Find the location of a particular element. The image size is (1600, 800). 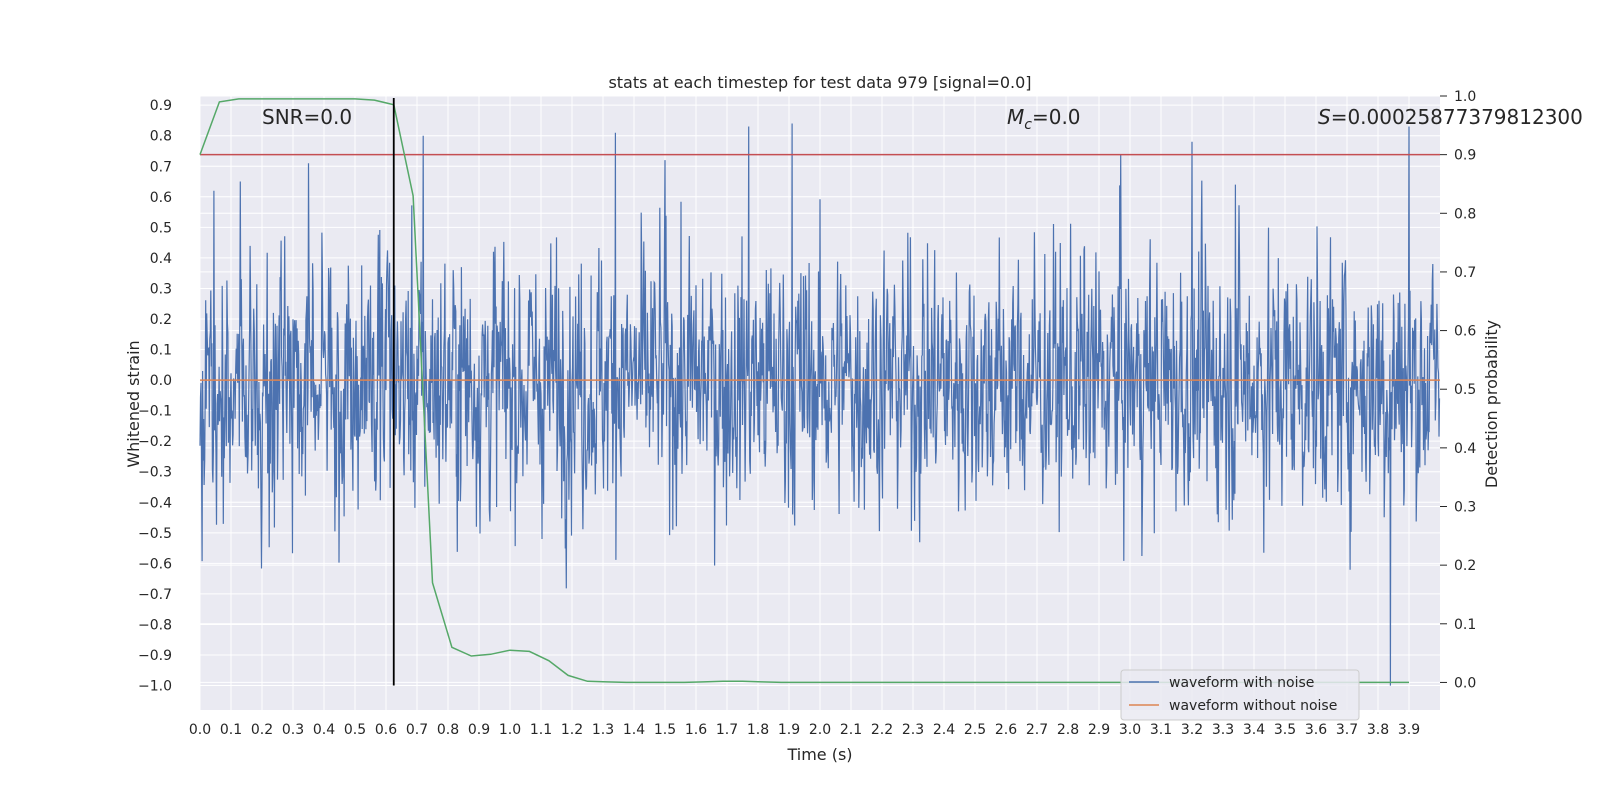

y-tick-label: 0.2 is located at coordinates (161, 320).